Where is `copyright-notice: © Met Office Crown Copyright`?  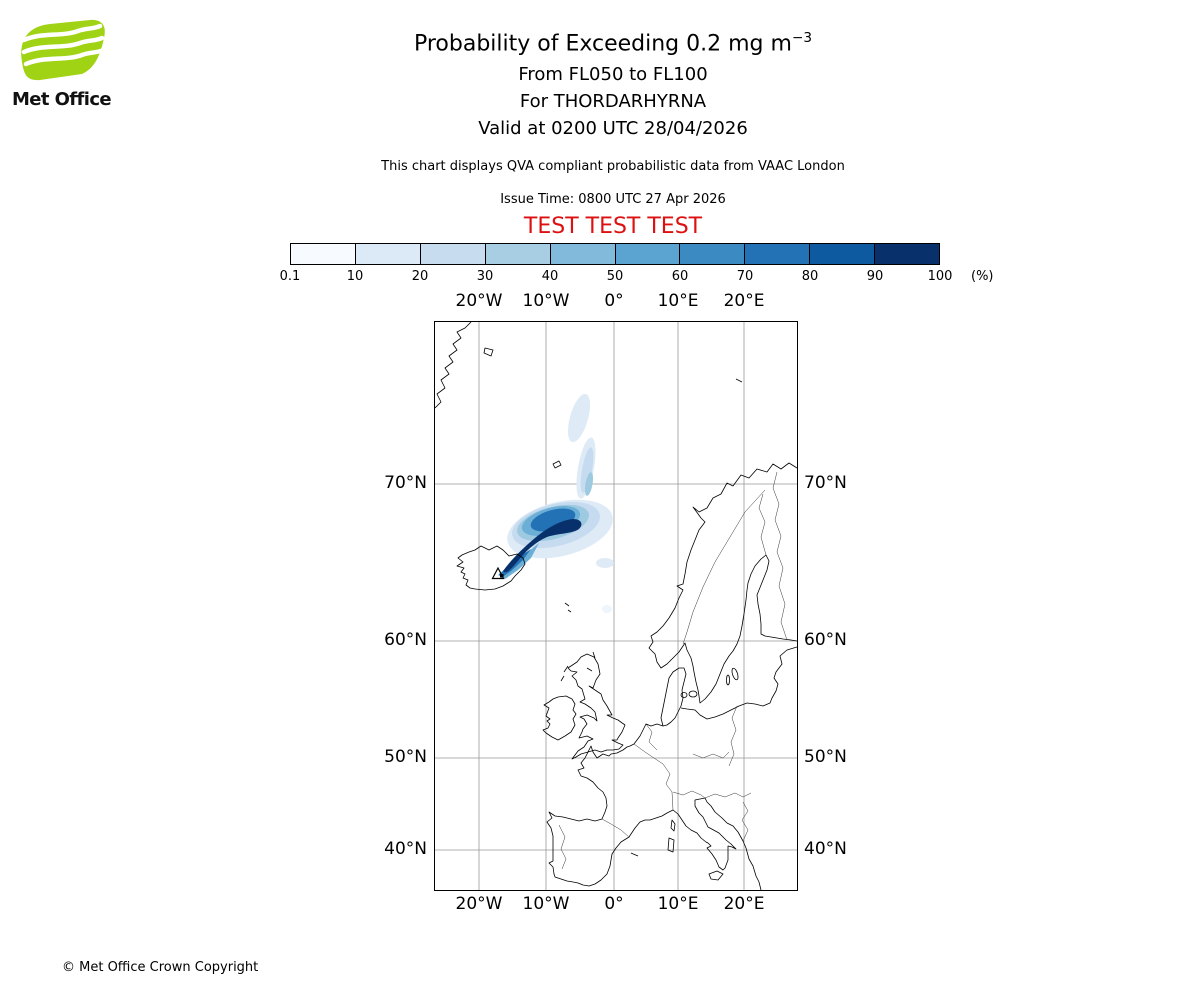
copyright-notice: © Met Office Crown Copyright is located at coordinates (160, 967).